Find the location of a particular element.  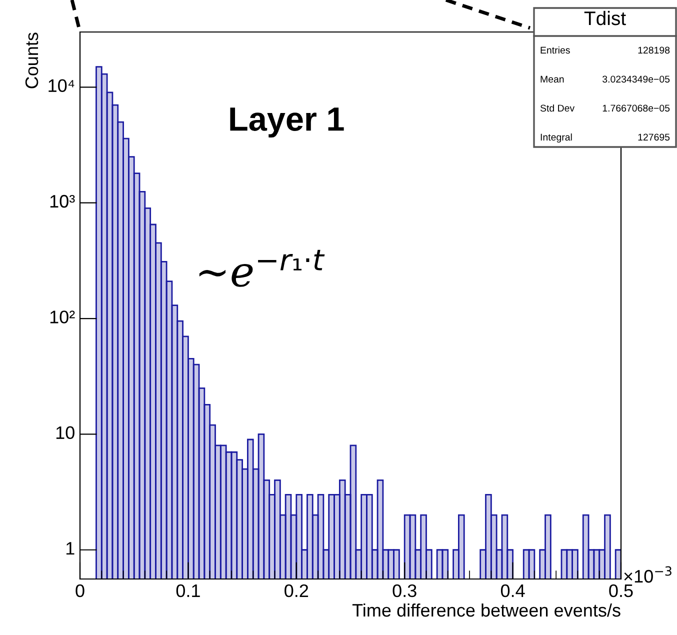

text: ×10$^{−3}$ is located at coordinates (648, 574).